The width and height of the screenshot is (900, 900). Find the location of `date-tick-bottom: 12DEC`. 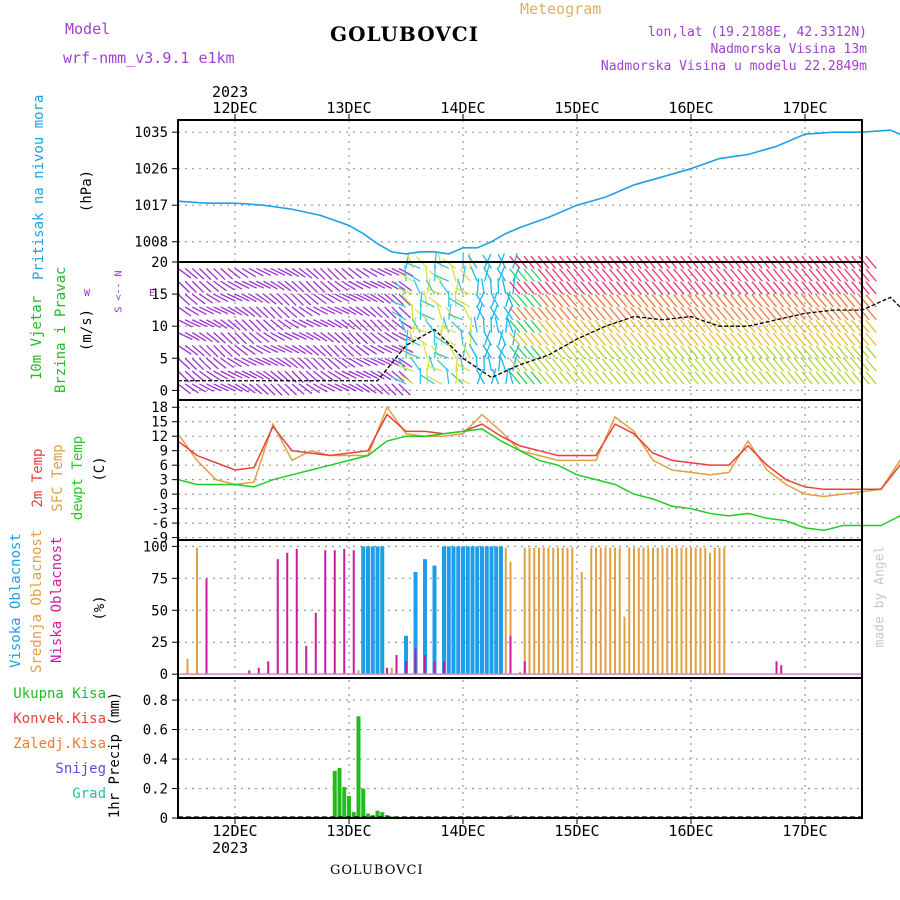

date-tick-bottom: 12DEC is located at coordinates (234, 831).